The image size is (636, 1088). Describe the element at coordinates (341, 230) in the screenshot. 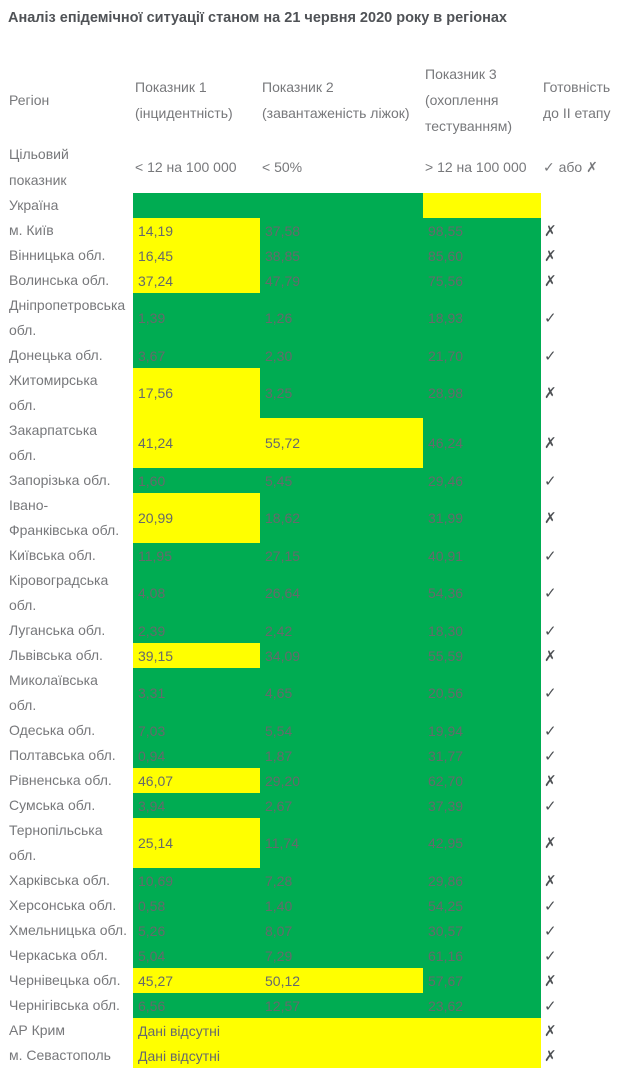

I see `indicator2-cell: 37,58` at that location.